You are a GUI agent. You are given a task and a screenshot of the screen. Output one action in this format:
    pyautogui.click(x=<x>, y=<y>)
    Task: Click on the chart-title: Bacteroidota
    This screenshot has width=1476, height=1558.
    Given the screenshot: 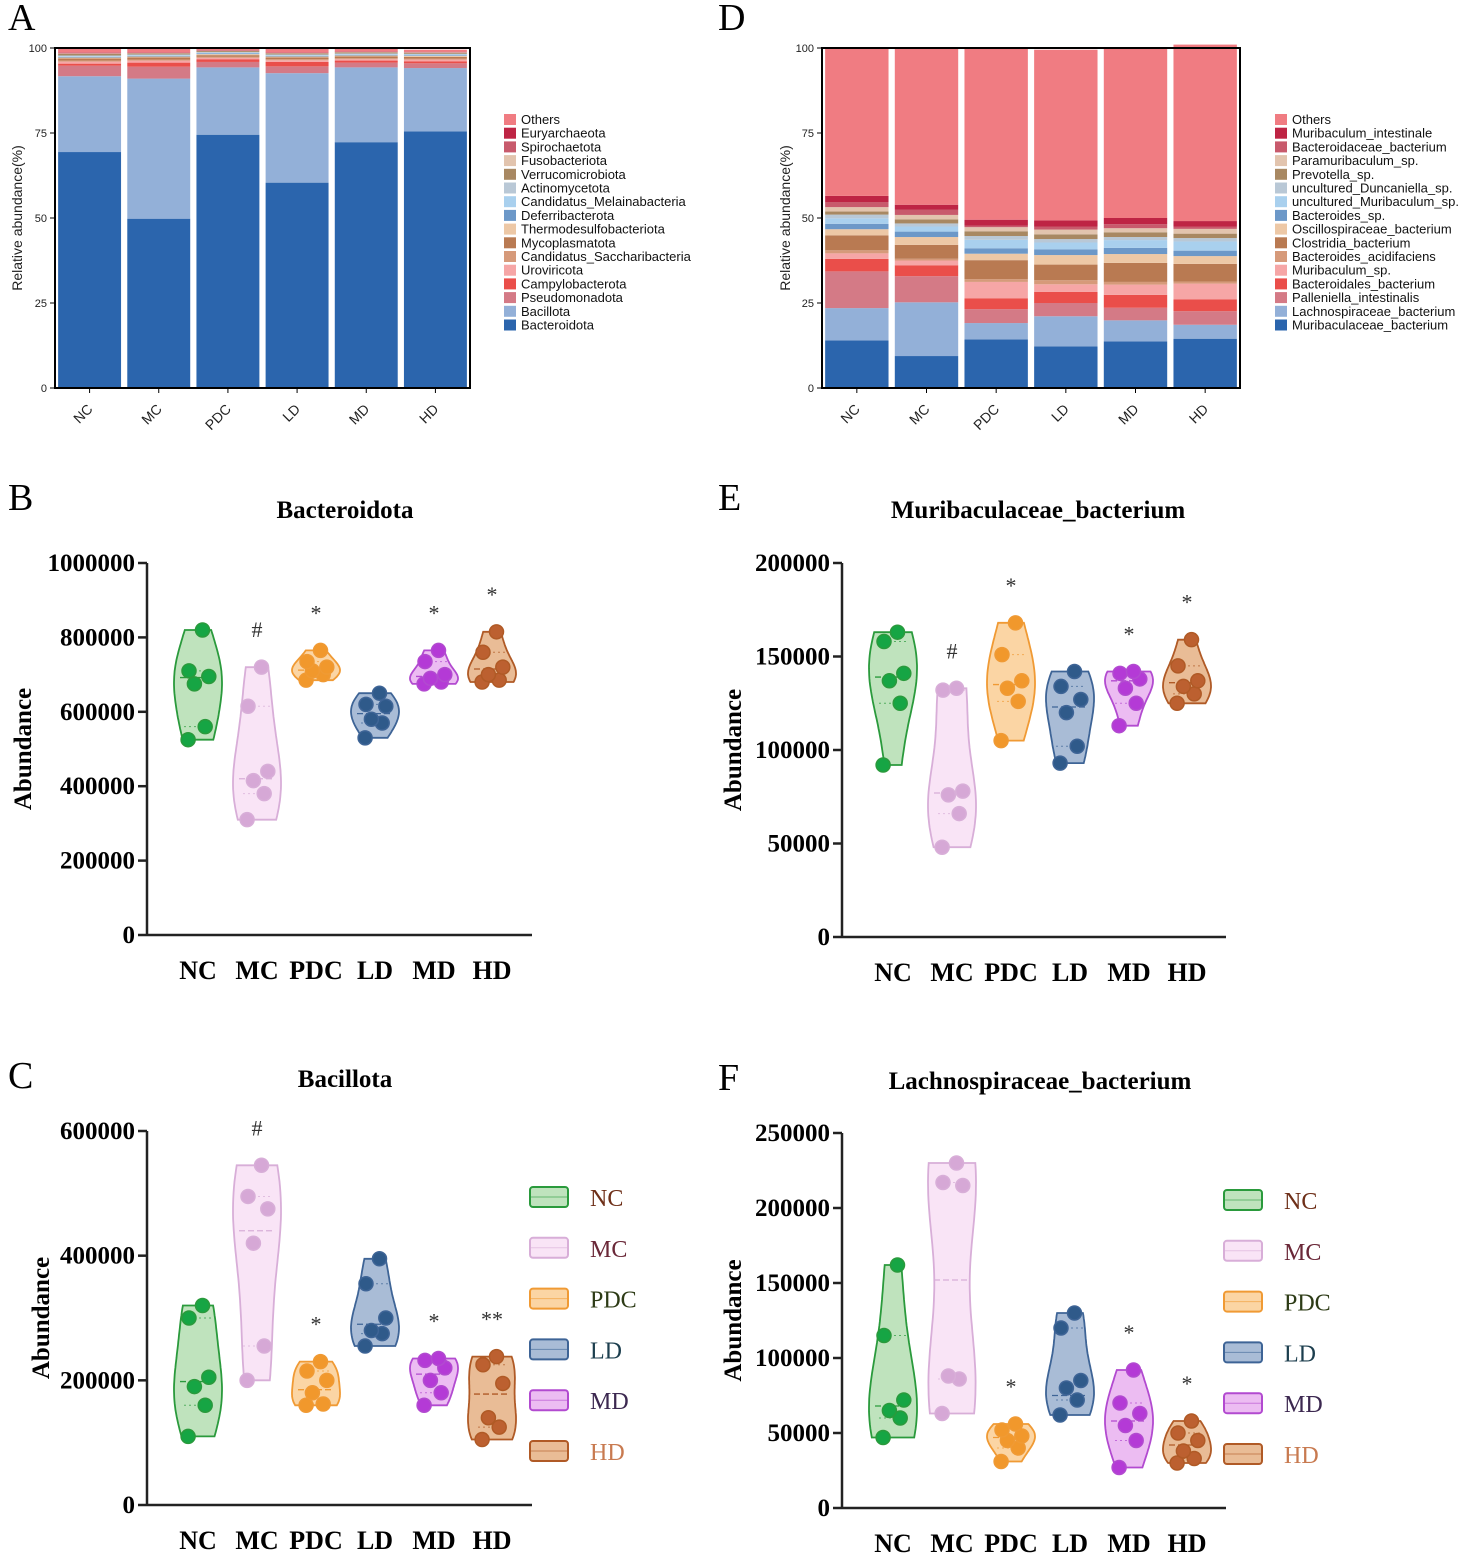 What is the action you would take?
    pyautogui.click(x=345, y=510)
    